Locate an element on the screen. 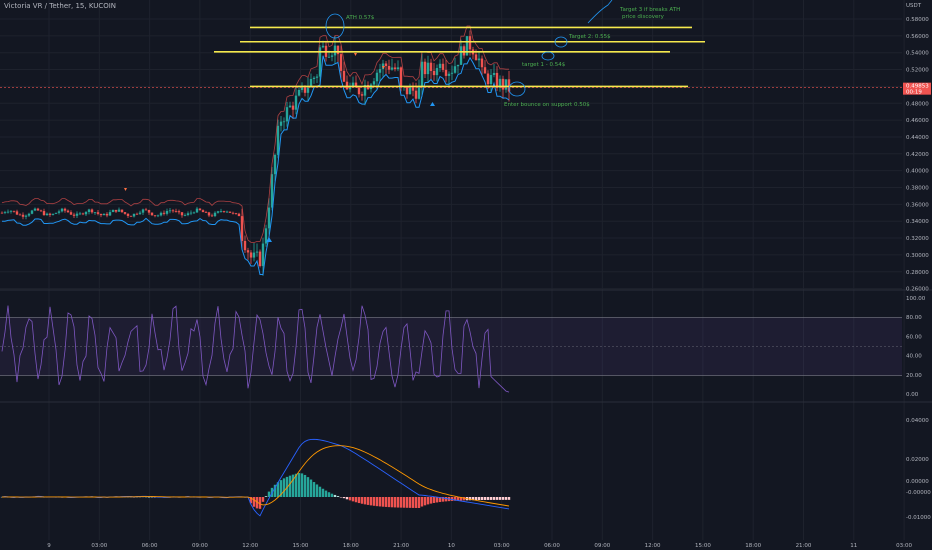  chart-title: Victoria VR / Tether, 15, KUCOIN is located at coordinates (60, 6).